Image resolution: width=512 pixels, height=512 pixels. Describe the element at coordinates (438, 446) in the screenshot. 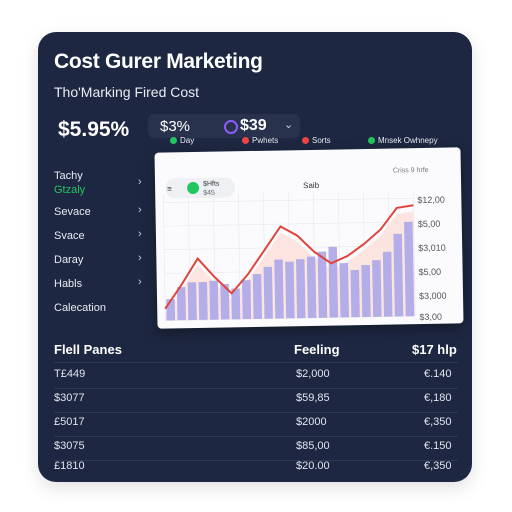

I see `table-cell: €.150` at that location.